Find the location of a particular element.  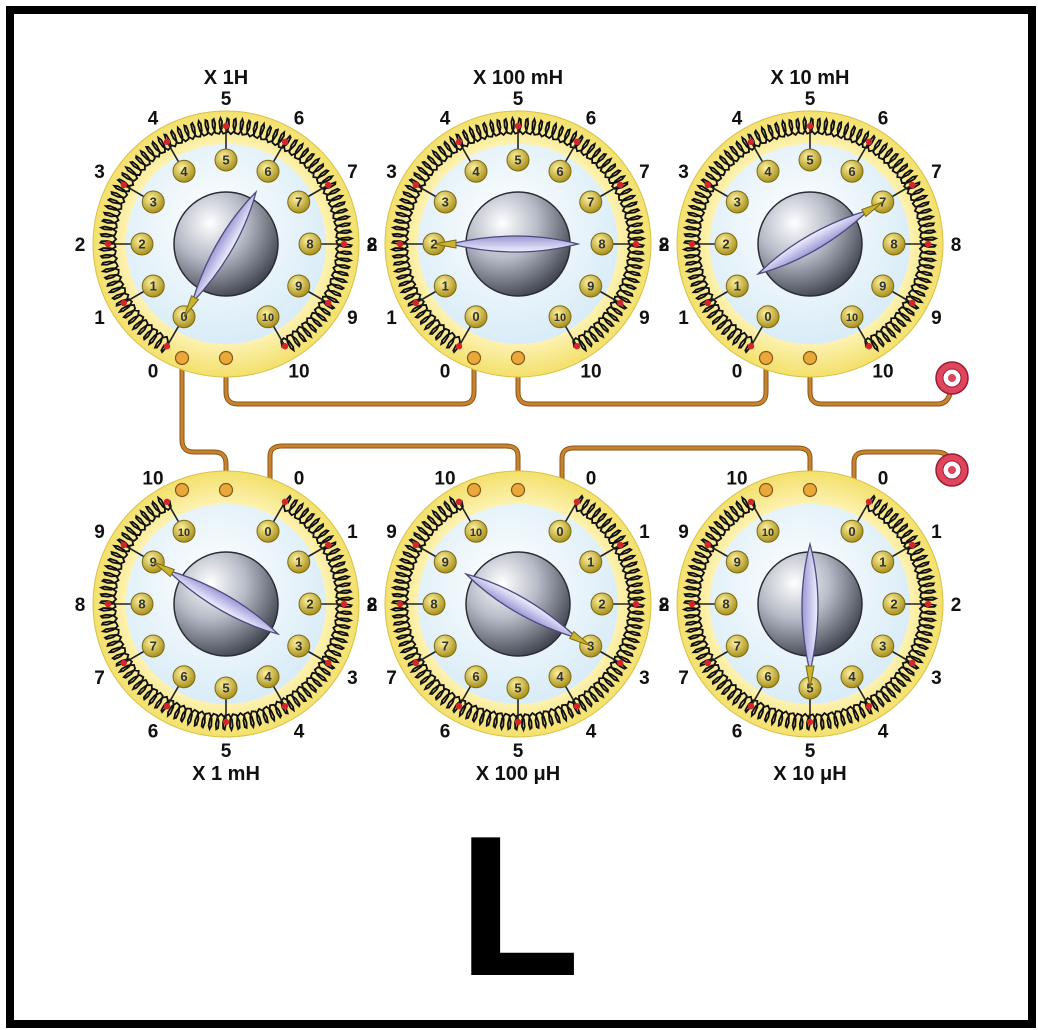

position-number: 10 is located at coordinates (882, 371).